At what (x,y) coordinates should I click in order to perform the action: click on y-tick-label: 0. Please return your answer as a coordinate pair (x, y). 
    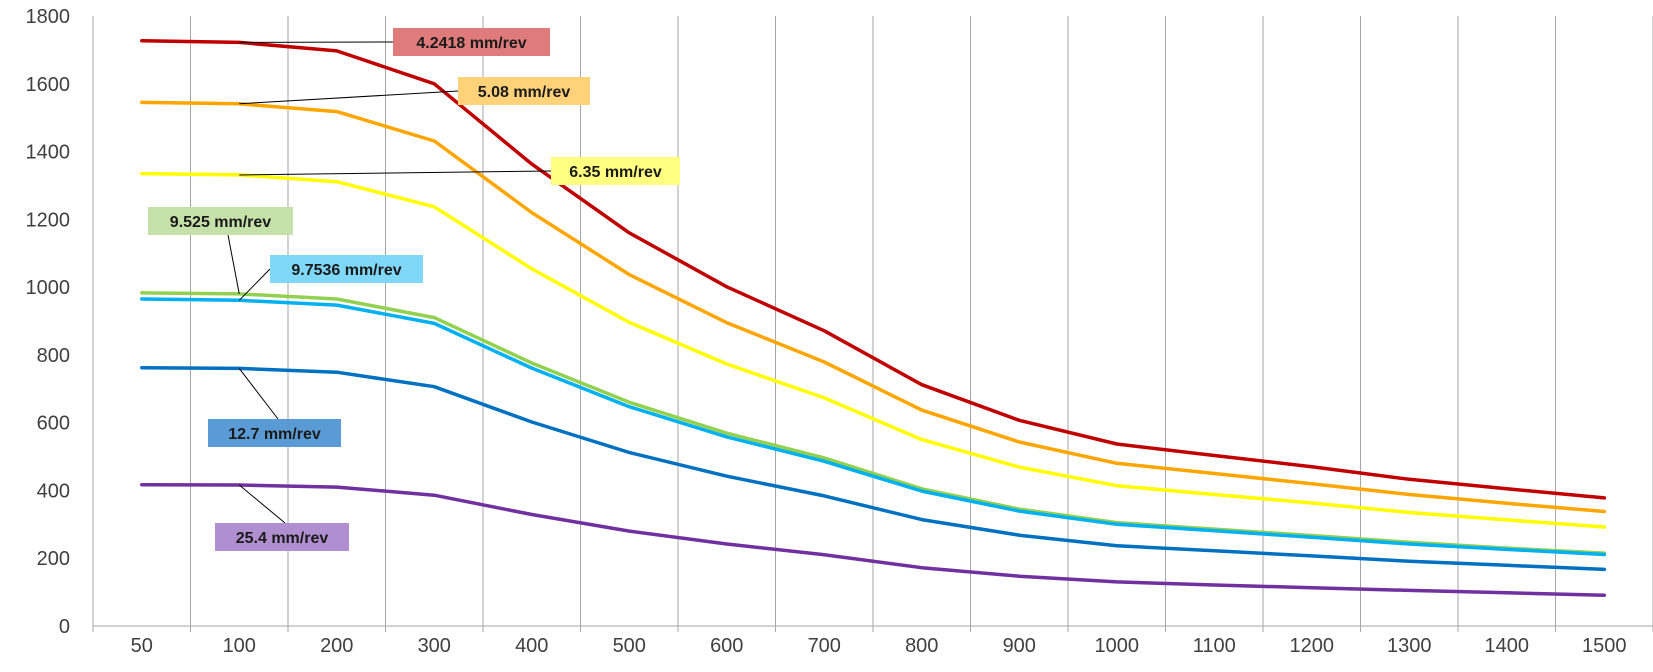
    Looking at the image, I should click on (64, 627).